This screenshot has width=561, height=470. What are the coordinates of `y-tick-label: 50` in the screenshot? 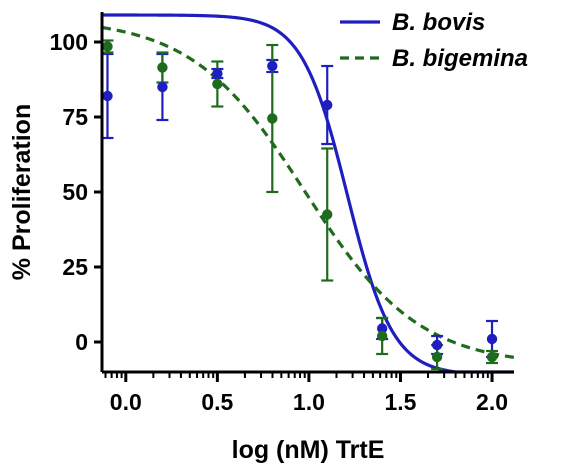 It's located at (75, 192).